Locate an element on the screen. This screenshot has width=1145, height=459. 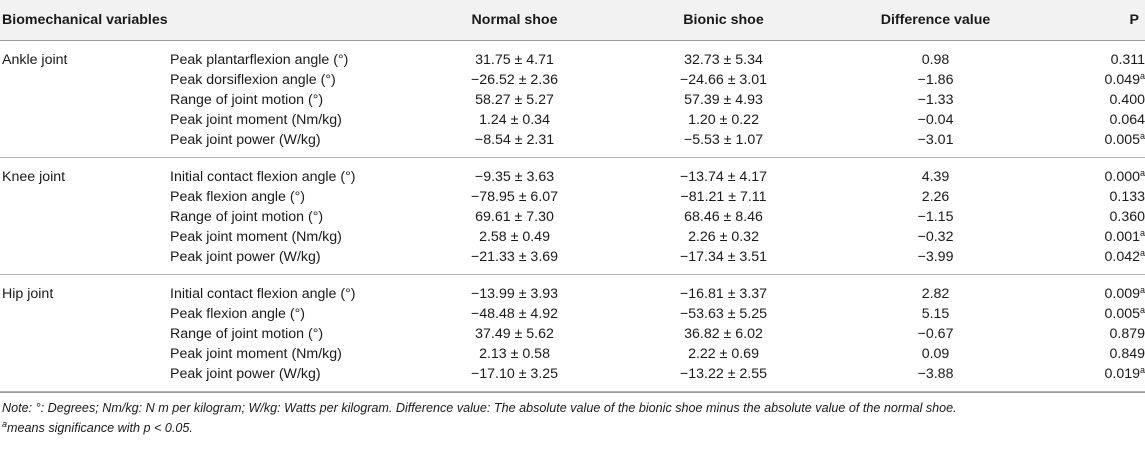
normal-shoe-value: −78.95 ± 6.07 is located at coordinates (514, 197).